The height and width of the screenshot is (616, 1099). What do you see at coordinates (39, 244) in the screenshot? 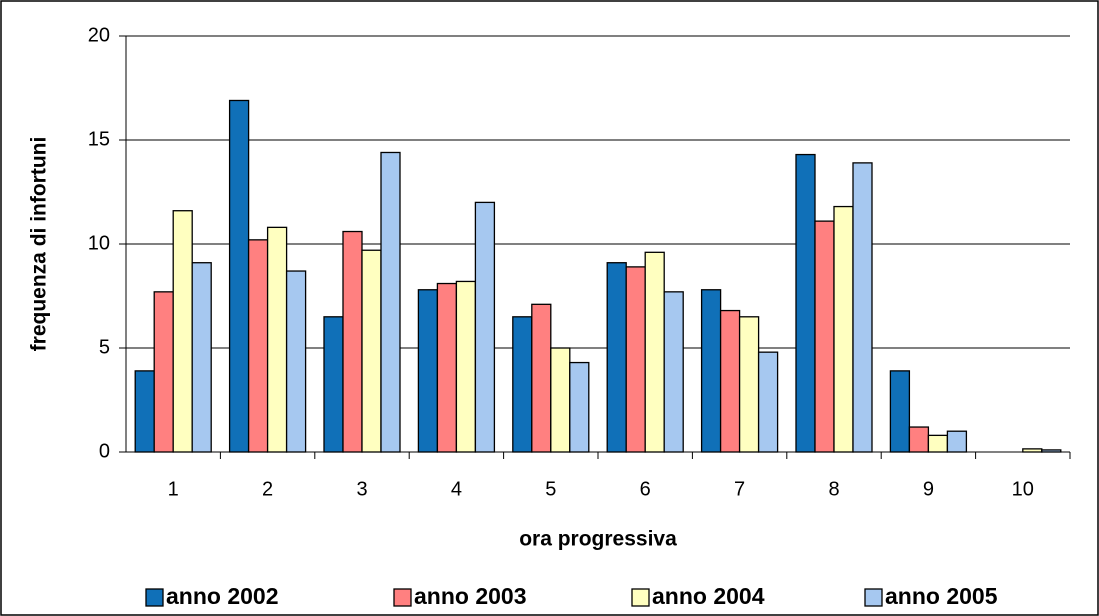
I see `y-axis-title: frequenza di infortuni` at bounding box center [39, 244].